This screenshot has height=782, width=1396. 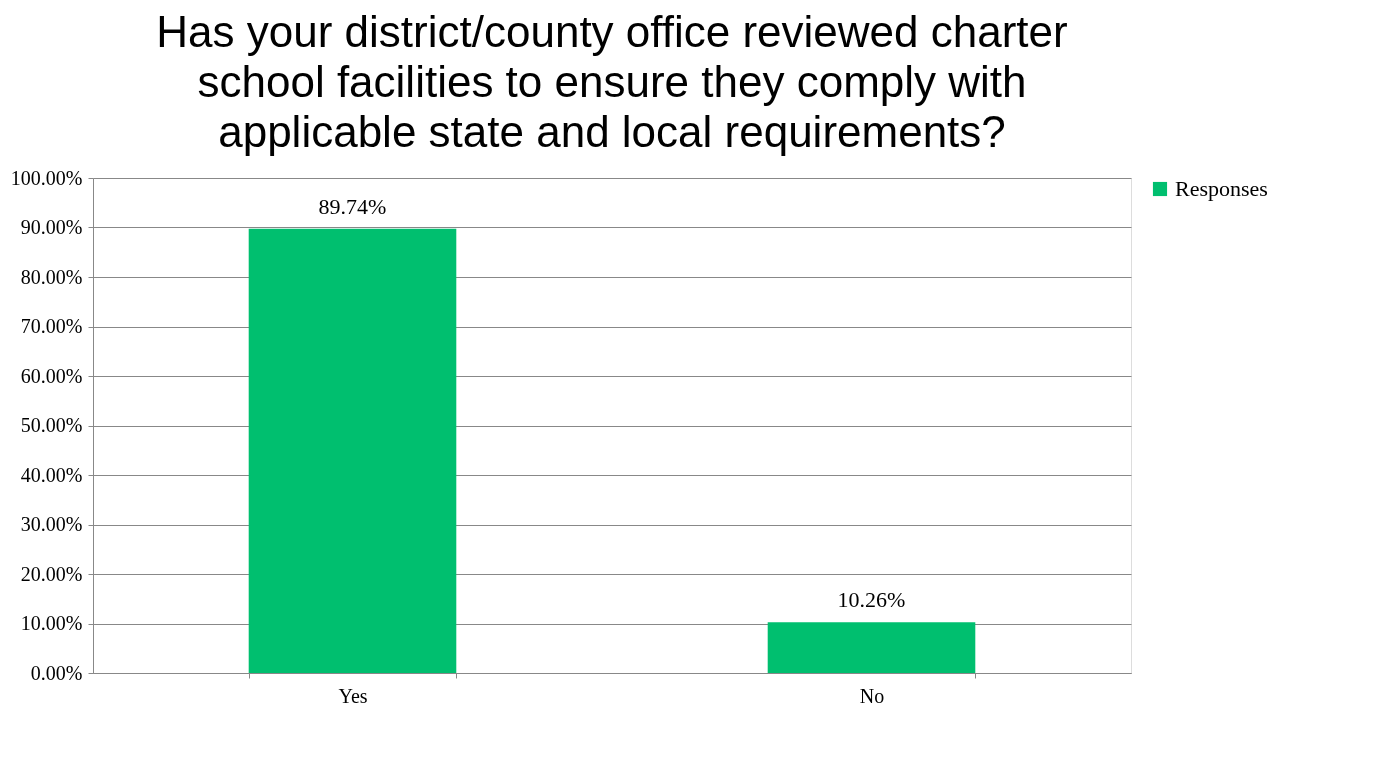 What do you see at coordinates (612, 81) in the screenshot?
I see `chart-title: Has your district/county office reviewed charter school facilities to ensure they comply with applicable state and local requirements?` at bounding box center [612, 81].